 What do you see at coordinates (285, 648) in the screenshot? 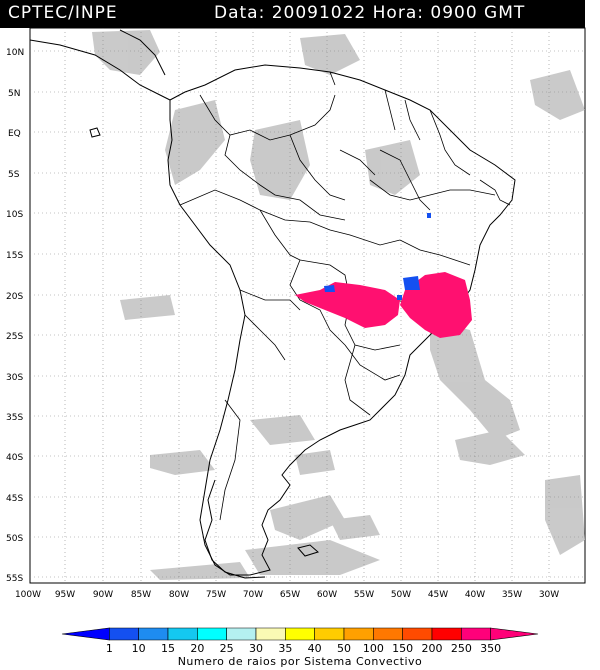
I see `legend-tick-label: 35` at bounding box center [285, 648].